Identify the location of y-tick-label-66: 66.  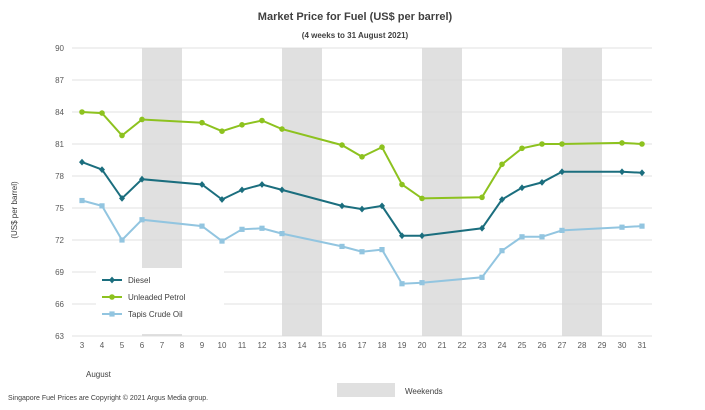
(59, 304).